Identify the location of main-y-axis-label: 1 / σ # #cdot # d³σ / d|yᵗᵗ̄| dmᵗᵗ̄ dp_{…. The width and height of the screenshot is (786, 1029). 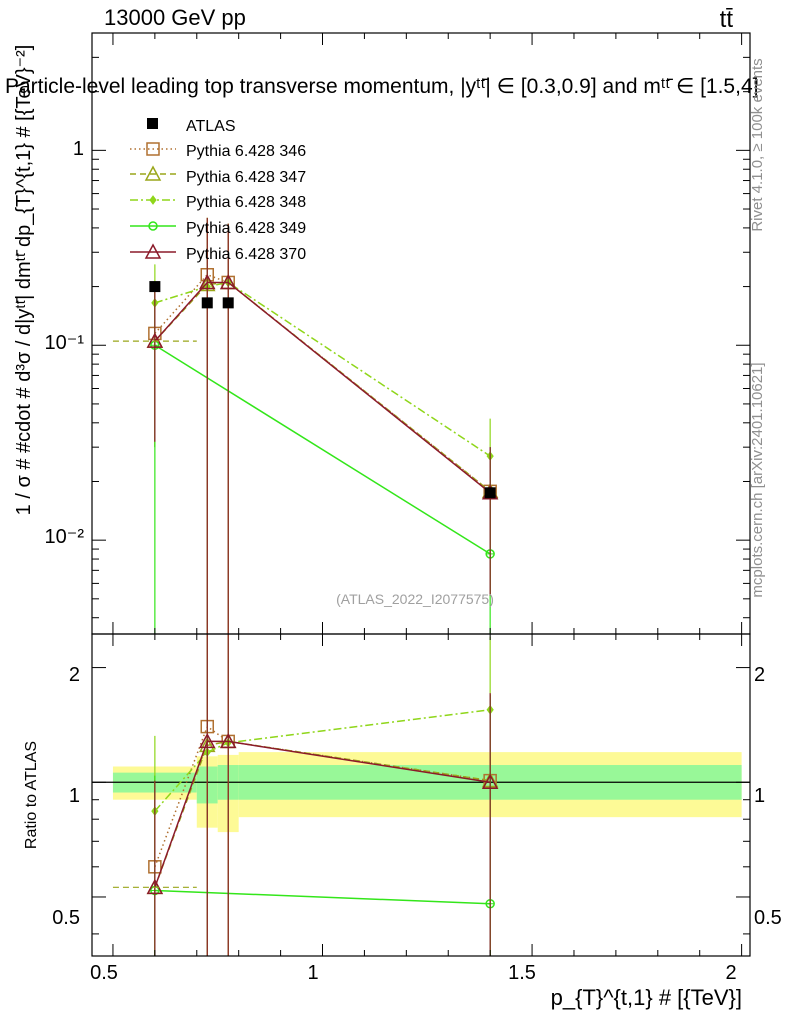
(24, 280).